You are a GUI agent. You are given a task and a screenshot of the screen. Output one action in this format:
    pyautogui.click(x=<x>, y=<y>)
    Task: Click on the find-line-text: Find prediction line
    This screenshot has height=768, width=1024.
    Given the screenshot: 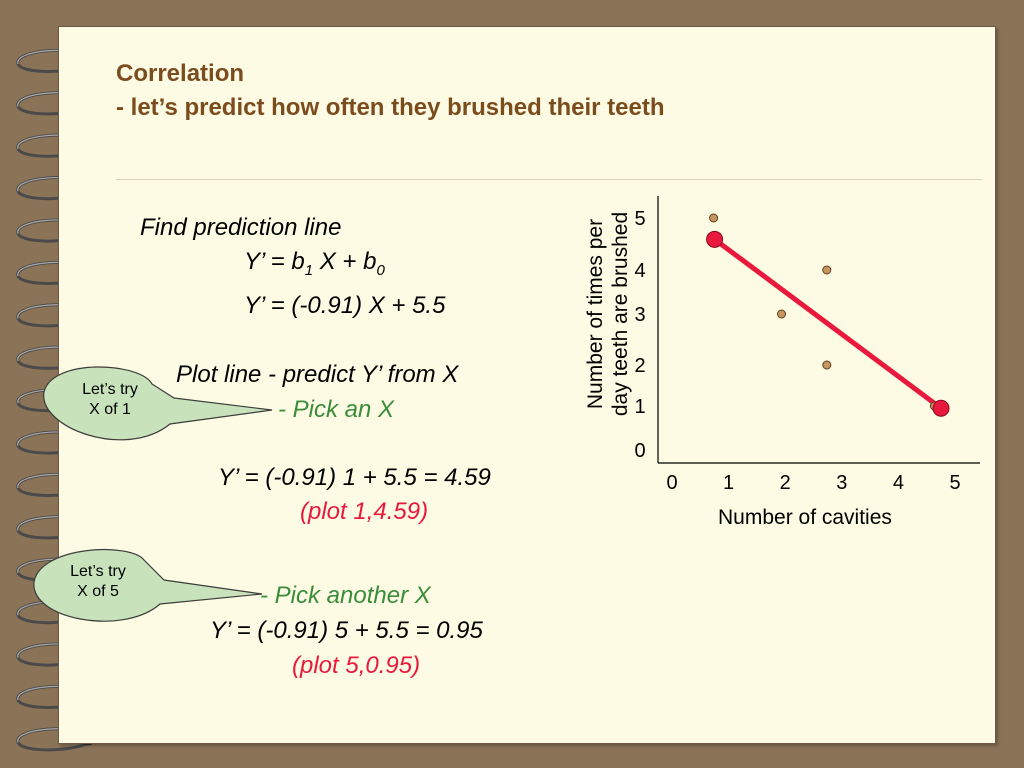 What is the action you would take?
    pyautogui.click(x=241, y=227)
    